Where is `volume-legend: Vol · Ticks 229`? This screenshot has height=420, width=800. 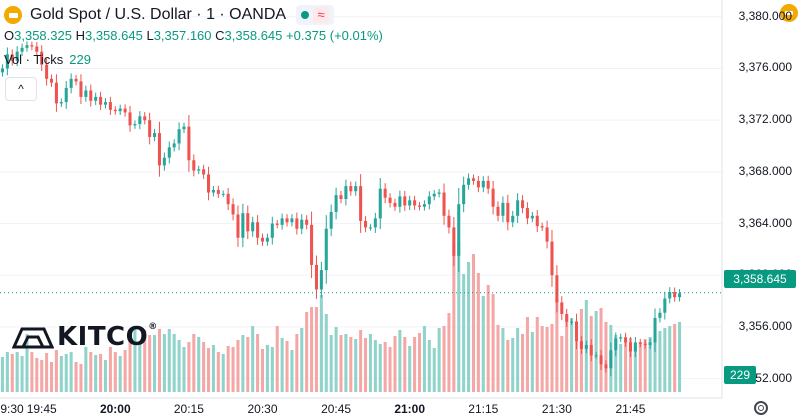 volume-legend: Vol · Ticks 229 is located at coordinates (47, 59).